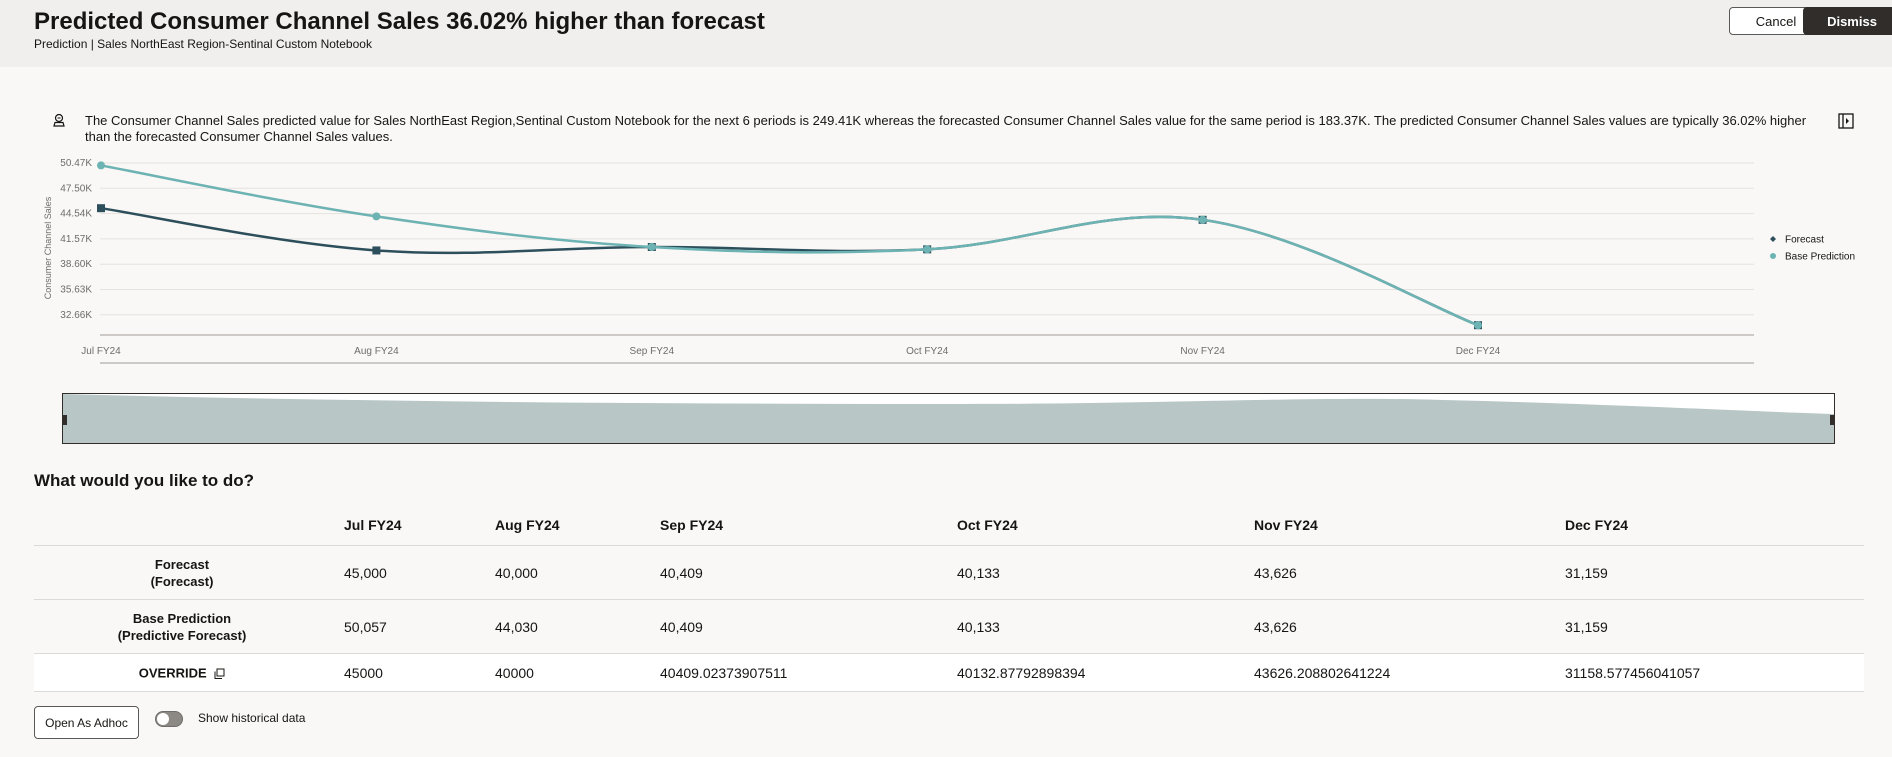 This screenshot has width=1892, height=757. What do you see at coordinates (76, 188) in the screenshot?
I see `y-tick-label: 47.50K` at bounding box center [76, 188].